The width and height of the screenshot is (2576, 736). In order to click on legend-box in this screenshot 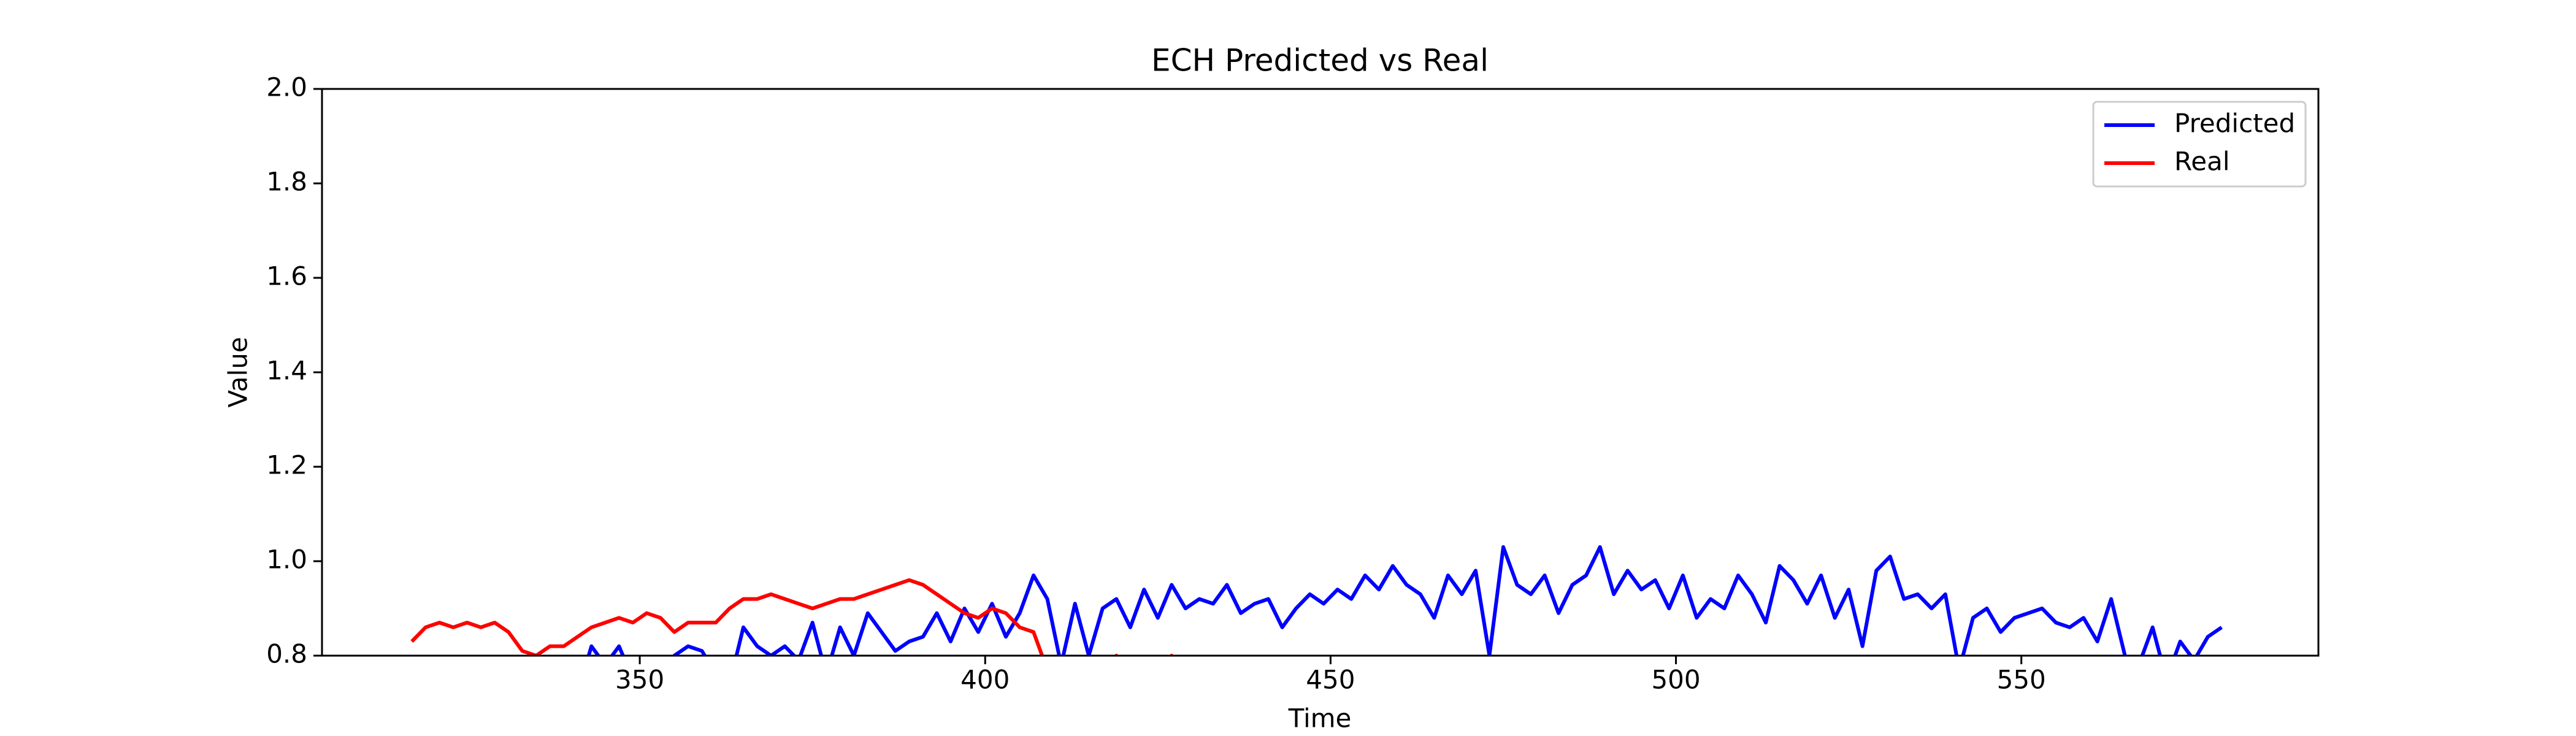, I will do `click(2199, 144)`.